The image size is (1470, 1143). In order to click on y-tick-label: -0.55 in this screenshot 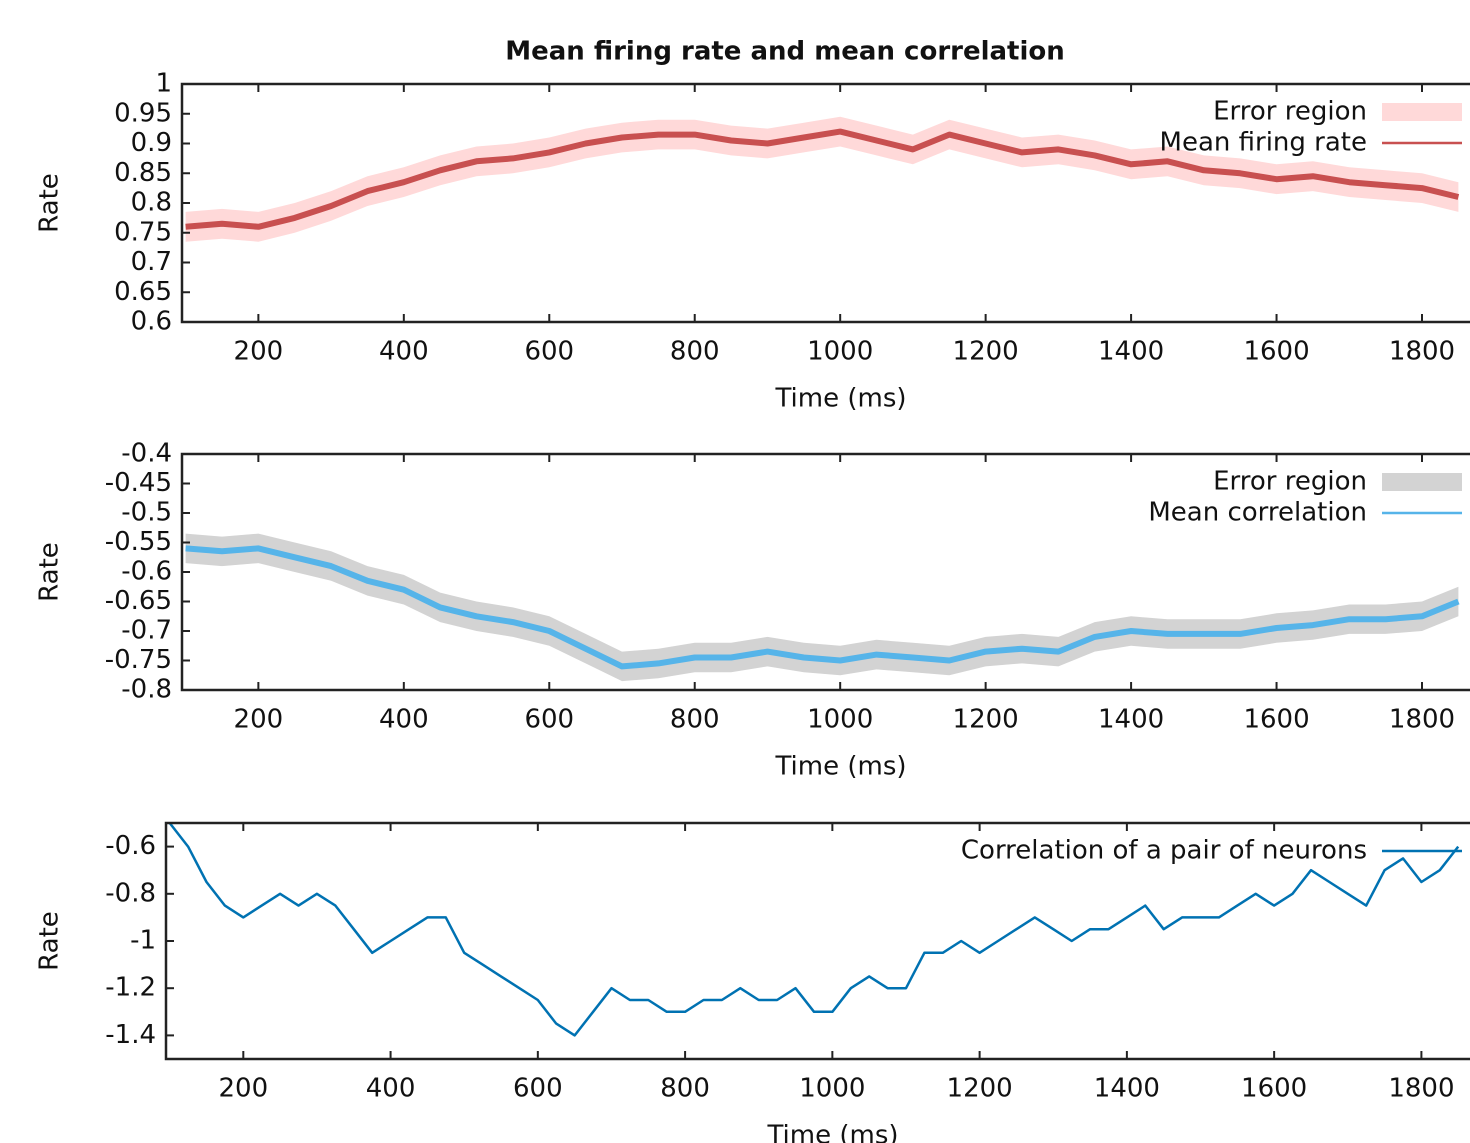, I will do `click(138, 542)`.